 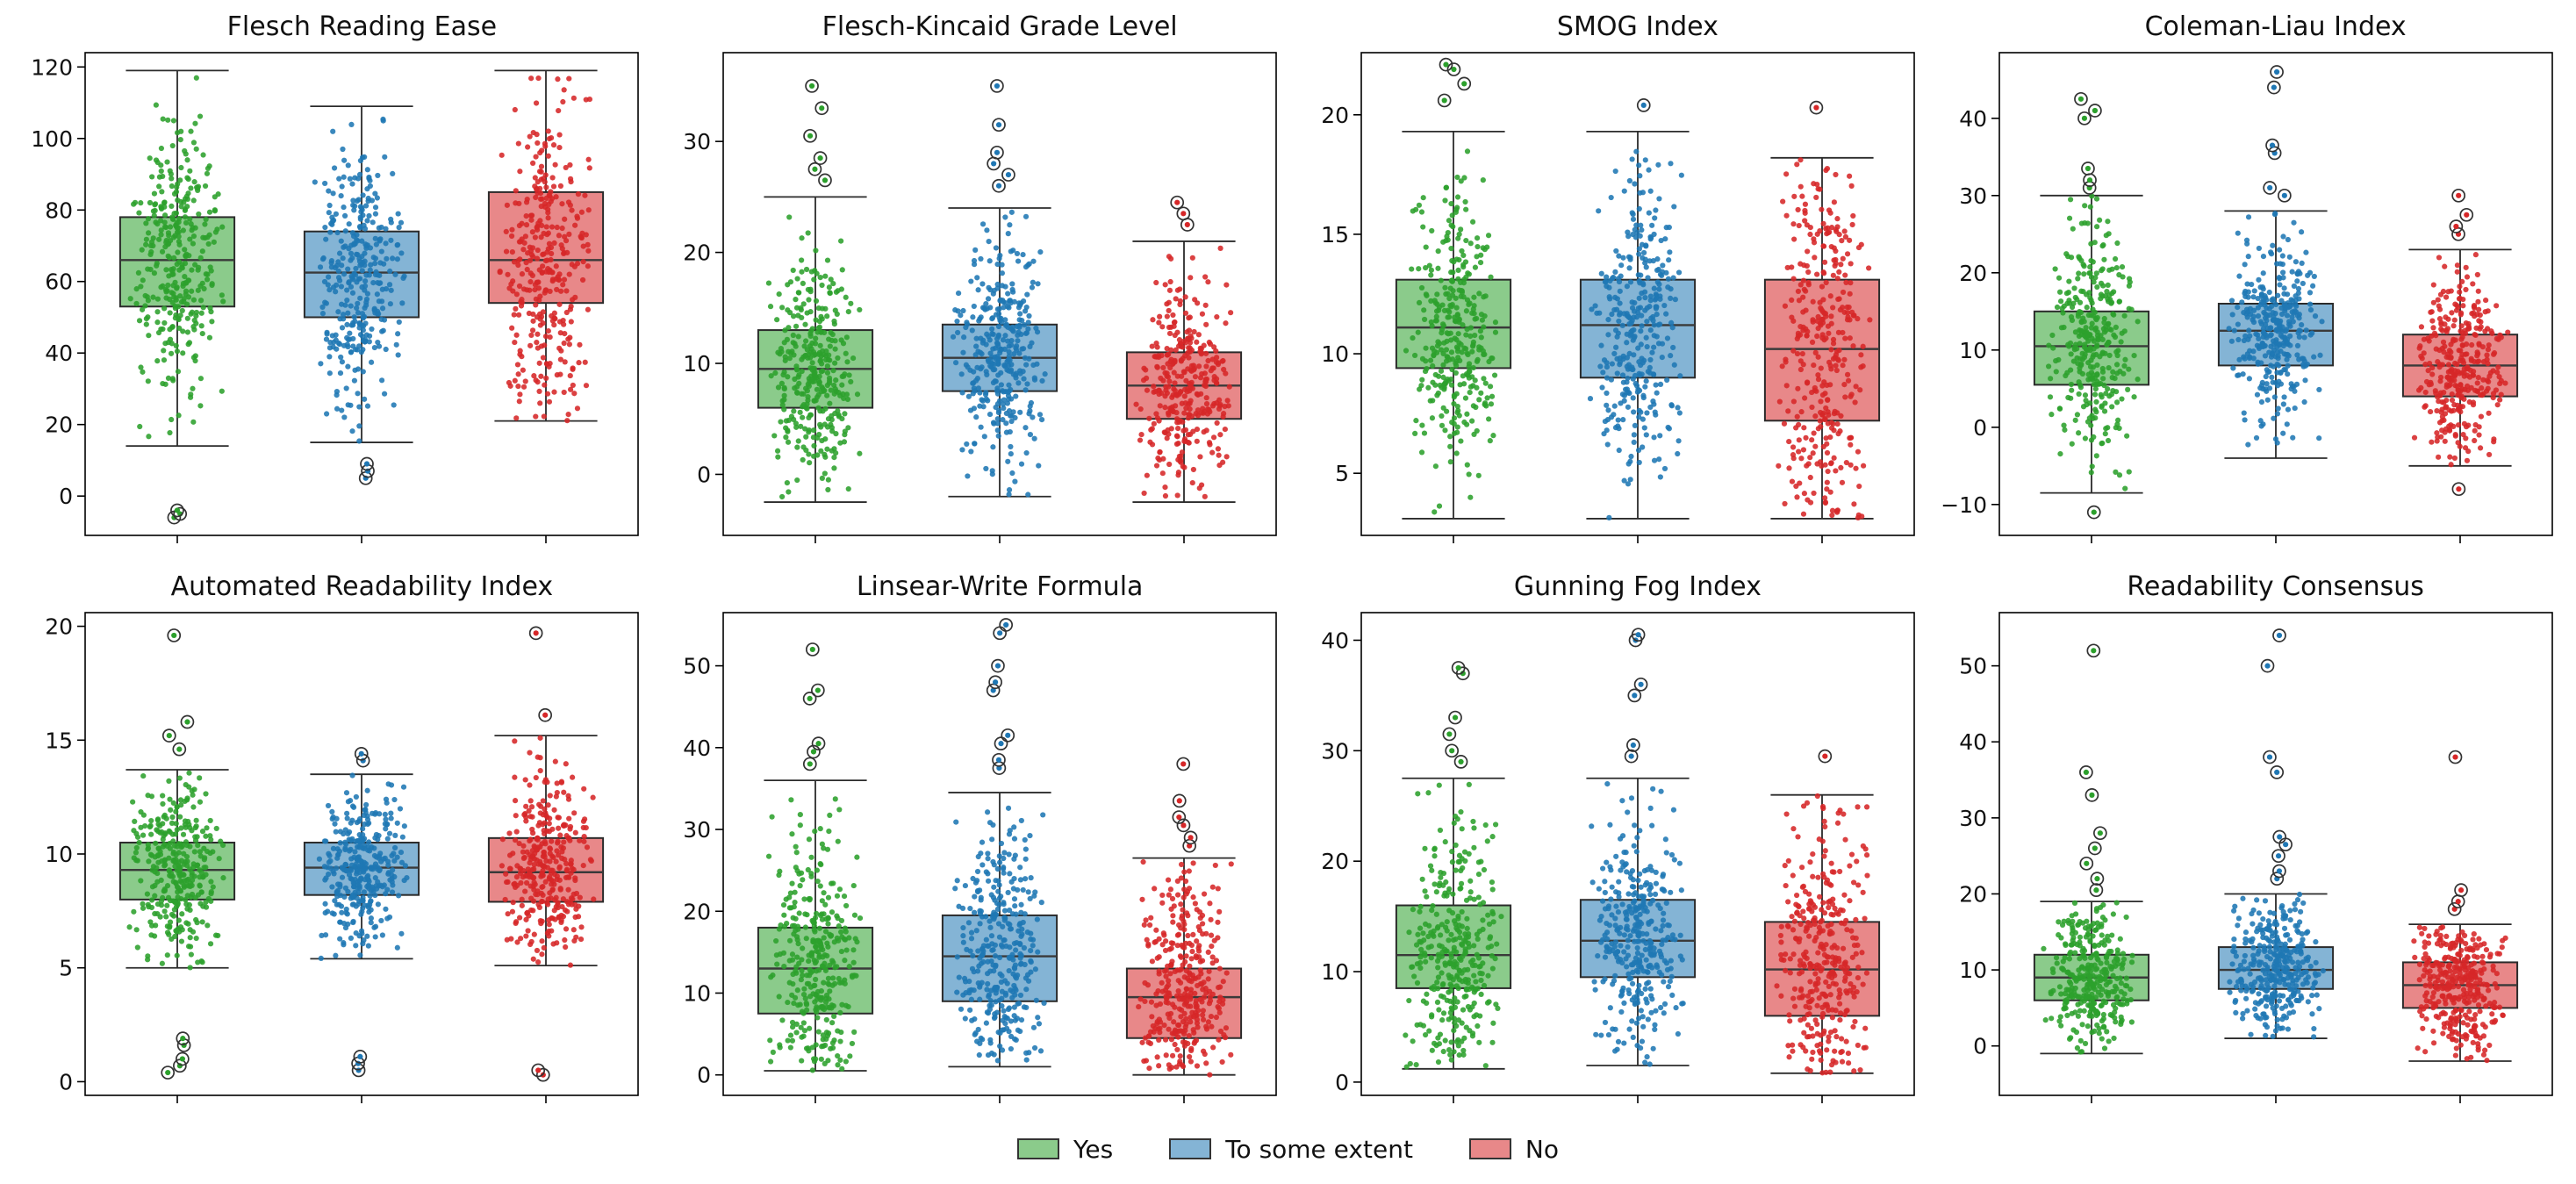 I want to click on legend-label-to-some-extent: To some extent, so click(x=1319, y=1149).